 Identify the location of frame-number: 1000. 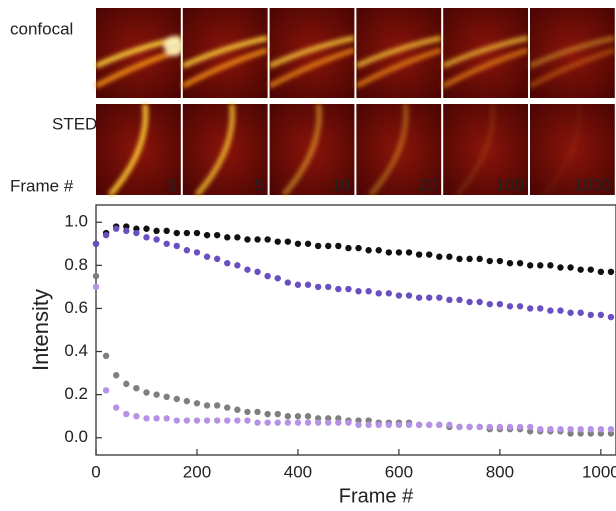
(592, 184).